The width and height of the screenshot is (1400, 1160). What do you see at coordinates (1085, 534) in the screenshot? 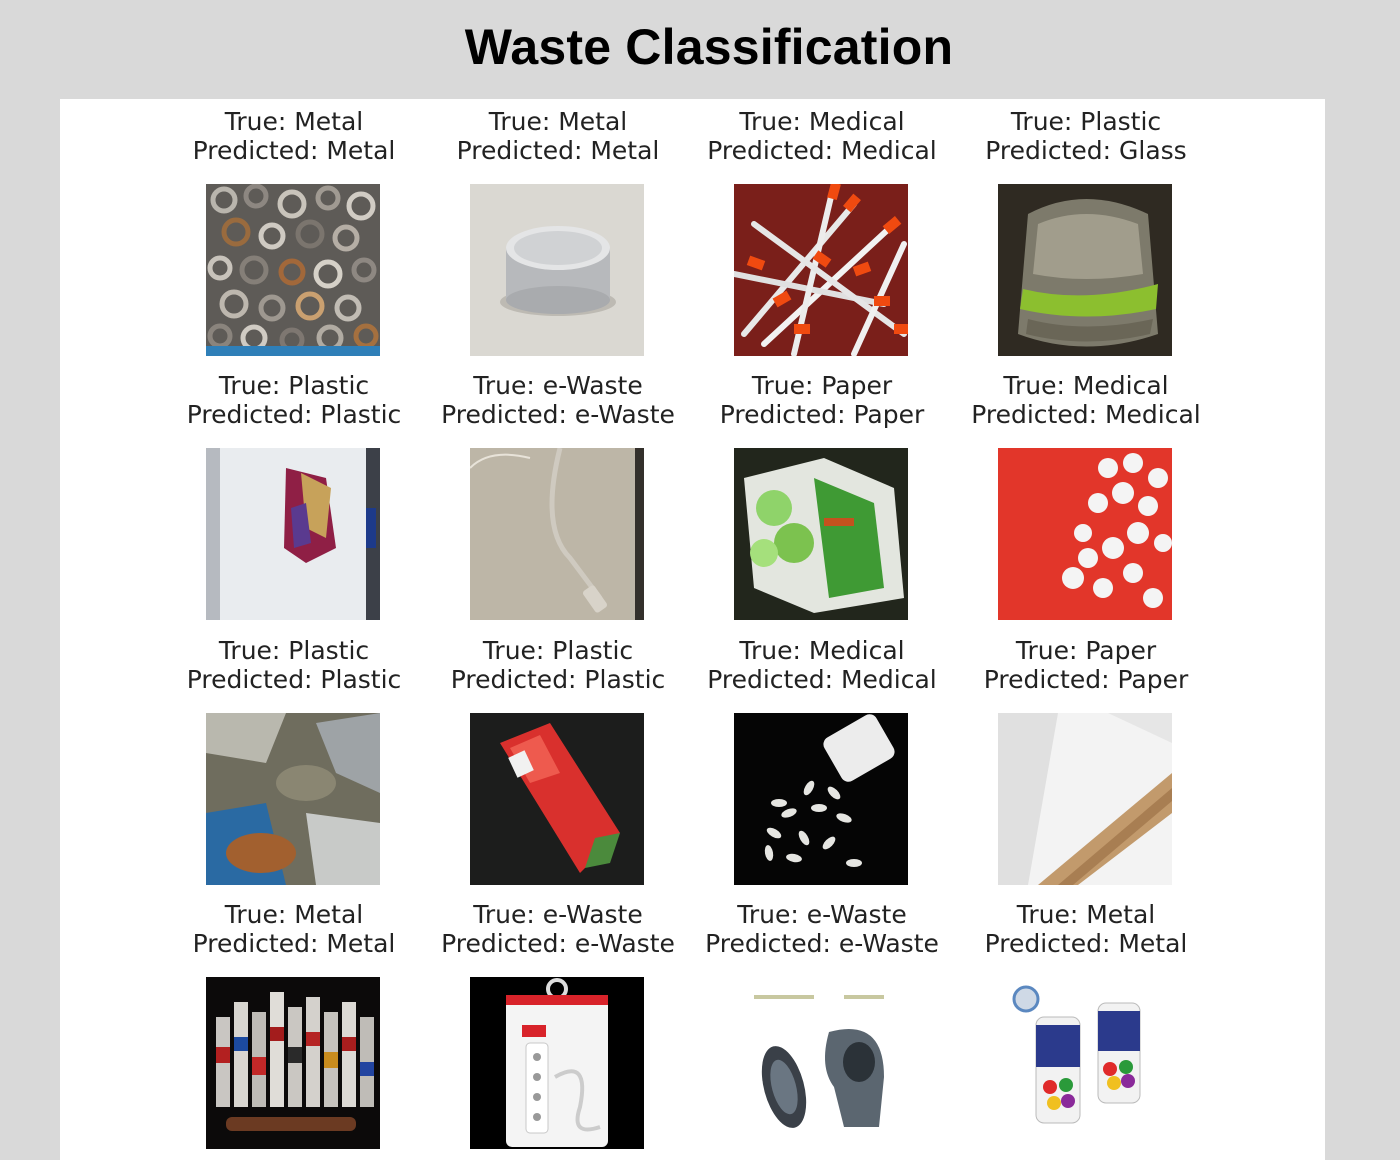
I see `pills-on-red-image` at bounding box center [1085, 534].